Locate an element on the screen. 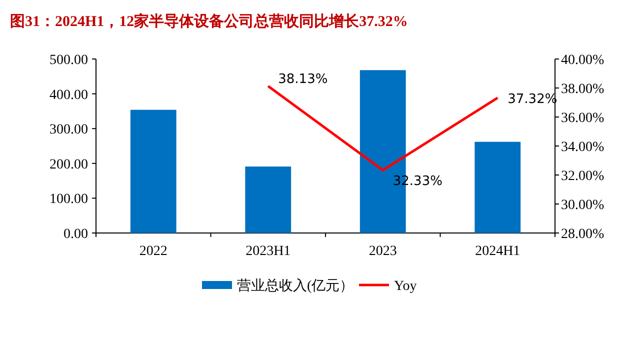 The width and height of the screenshot is (640, 341). y2-tick-label: 36.00% is located at coordinates (582, 118).